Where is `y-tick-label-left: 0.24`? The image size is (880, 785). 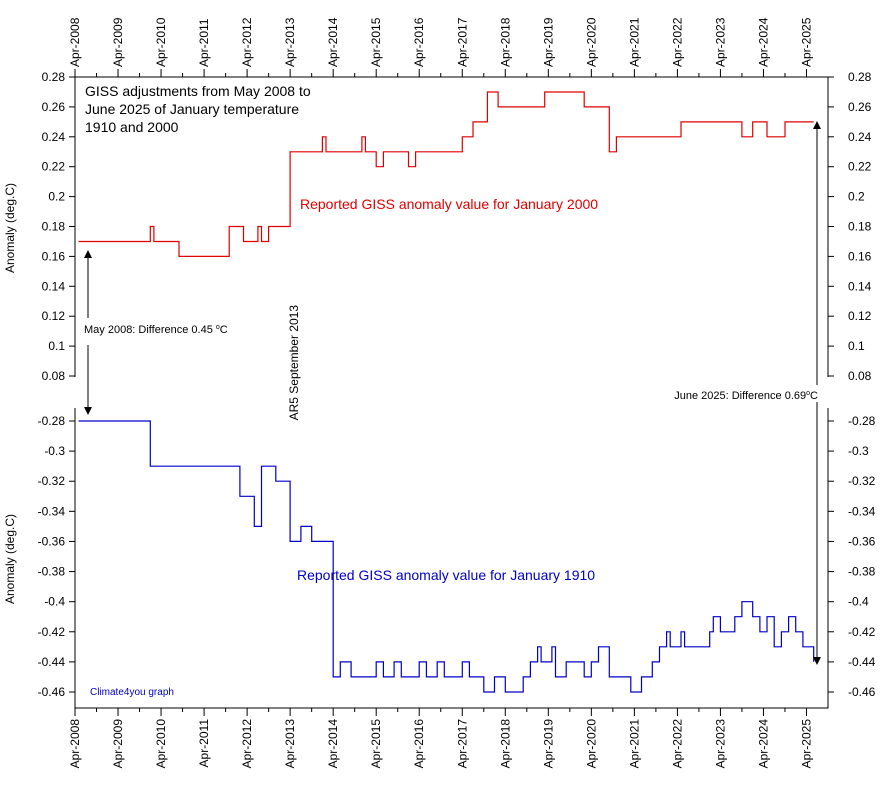
y-tick-label-left: 0.24 is located at coordinates (54, 137).